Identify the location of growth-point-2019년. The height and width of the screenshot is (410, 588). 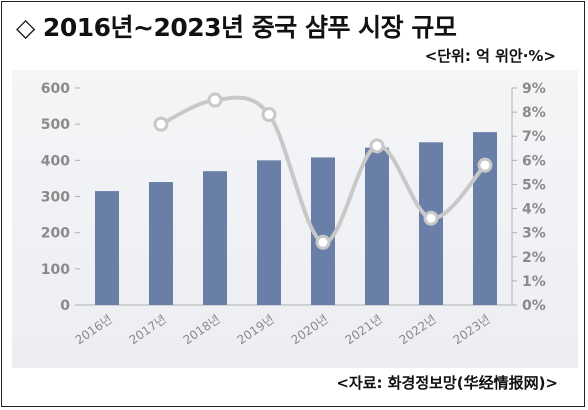
(269, 115).